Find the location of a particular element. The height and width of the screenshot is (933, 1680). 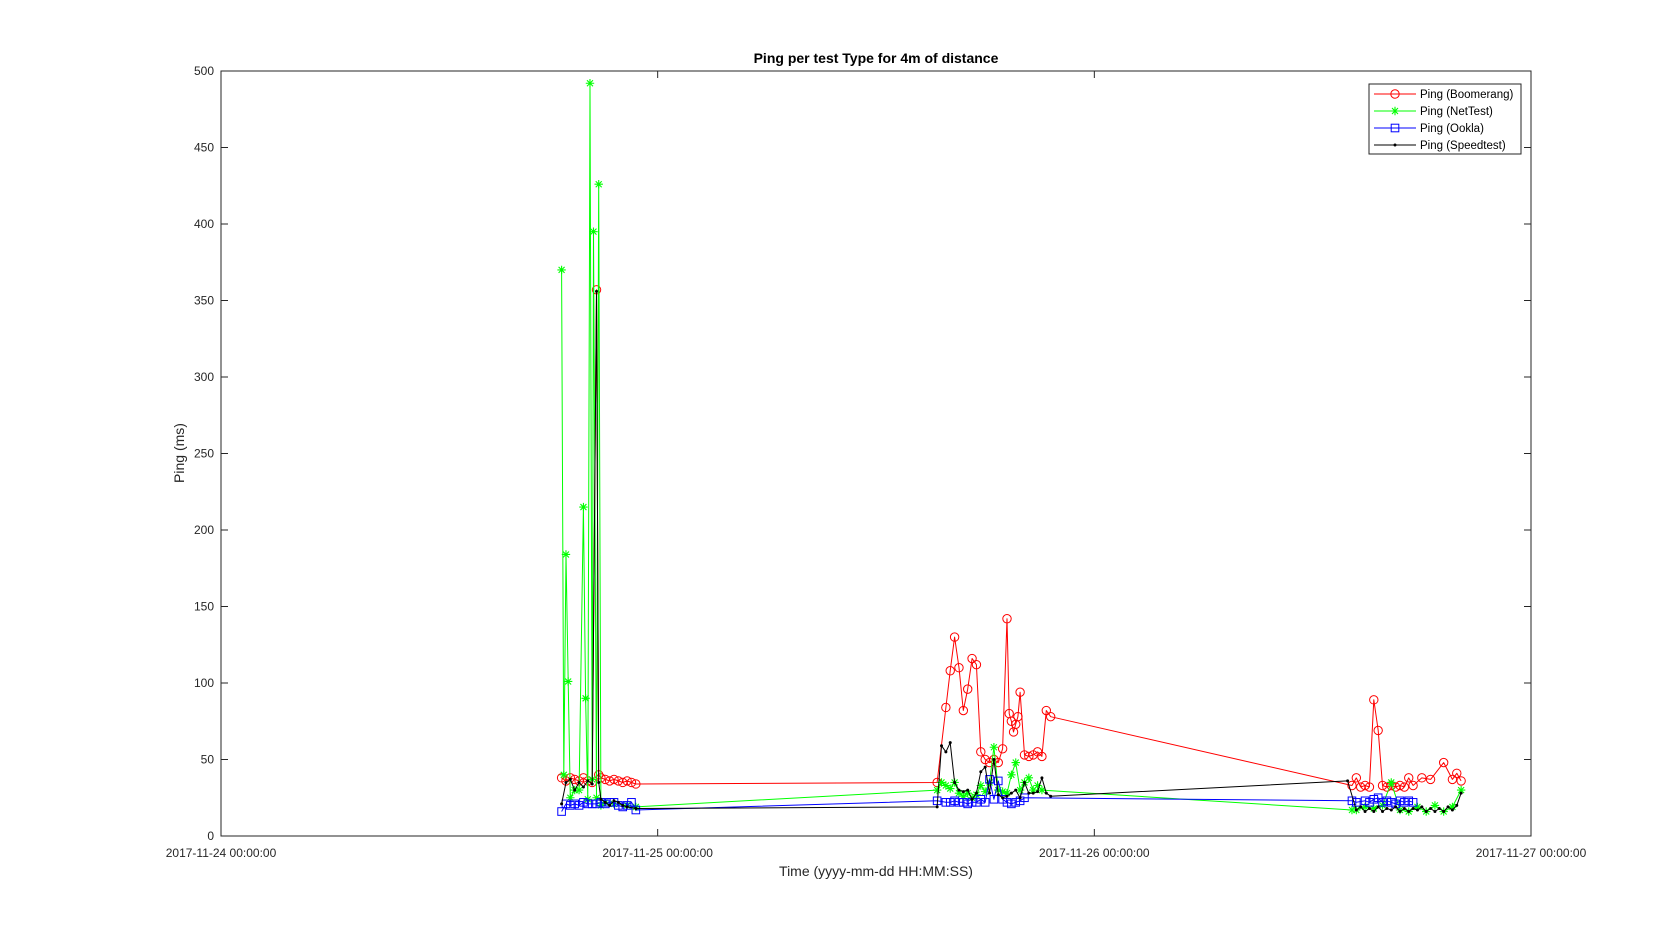

legend-entry: Ping (Ookla) is located at coordinates (1452, 129).